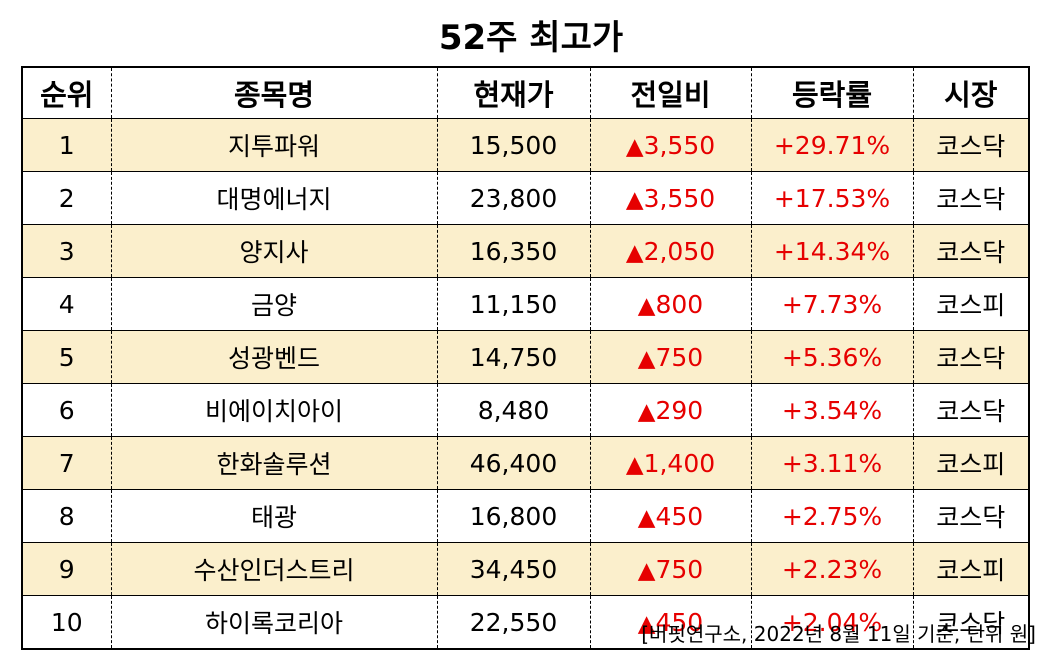  Describe the element at coordinates (274, 304) in the screenshot. I see `name-cell: 금양` at that location.